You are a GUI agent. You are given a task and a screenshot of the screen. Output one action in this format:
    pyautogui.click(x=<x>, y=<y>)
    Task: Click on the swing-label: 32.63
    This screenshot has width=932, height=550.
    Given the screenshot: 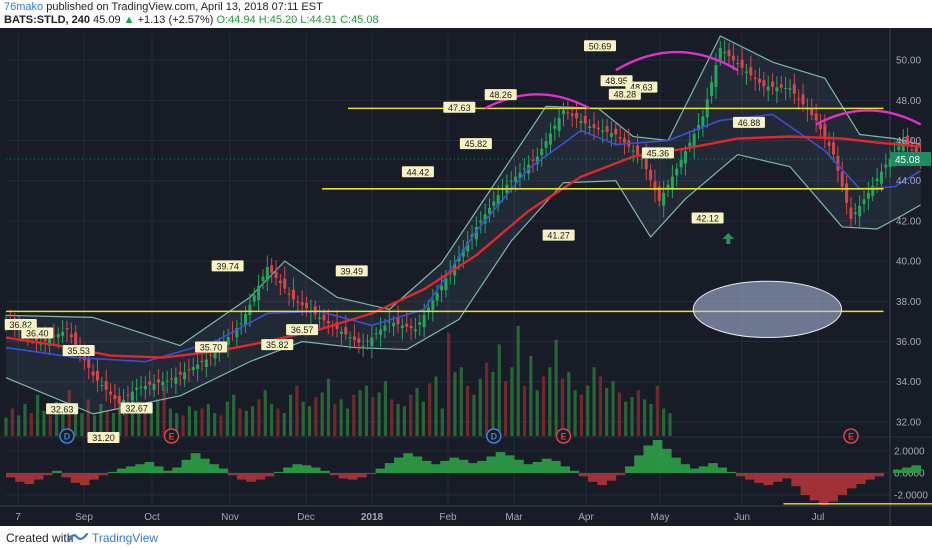 What is the action you would take?
    pyautogui.click(x=62, y=409)
    